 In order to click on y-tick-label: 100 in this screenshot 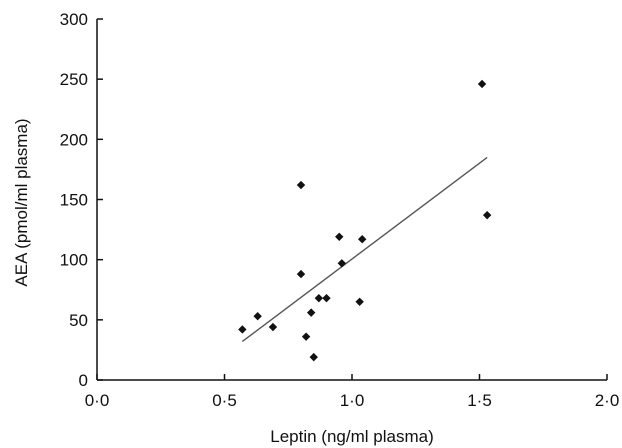, I will do `click(74, 260)`.